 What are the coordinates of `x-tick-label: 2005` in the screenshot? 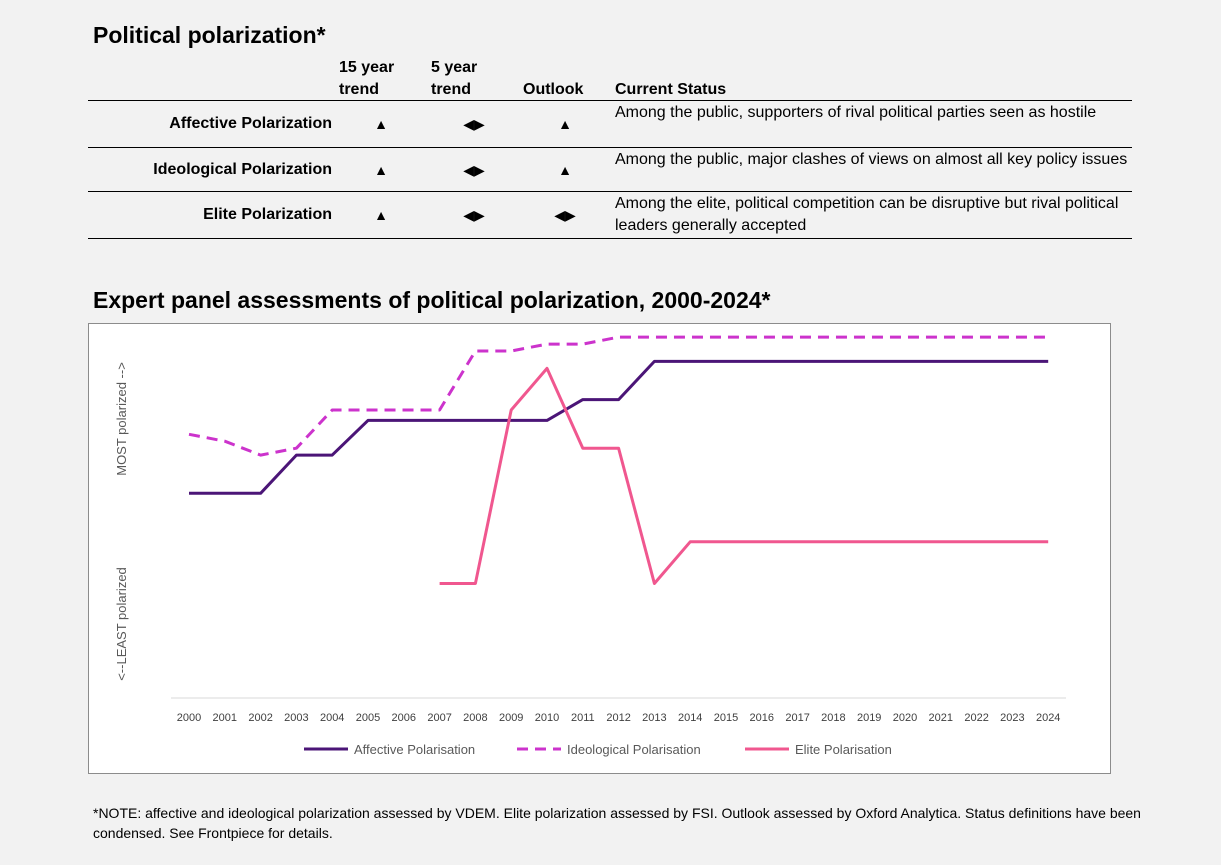 It's located at (368, 718).